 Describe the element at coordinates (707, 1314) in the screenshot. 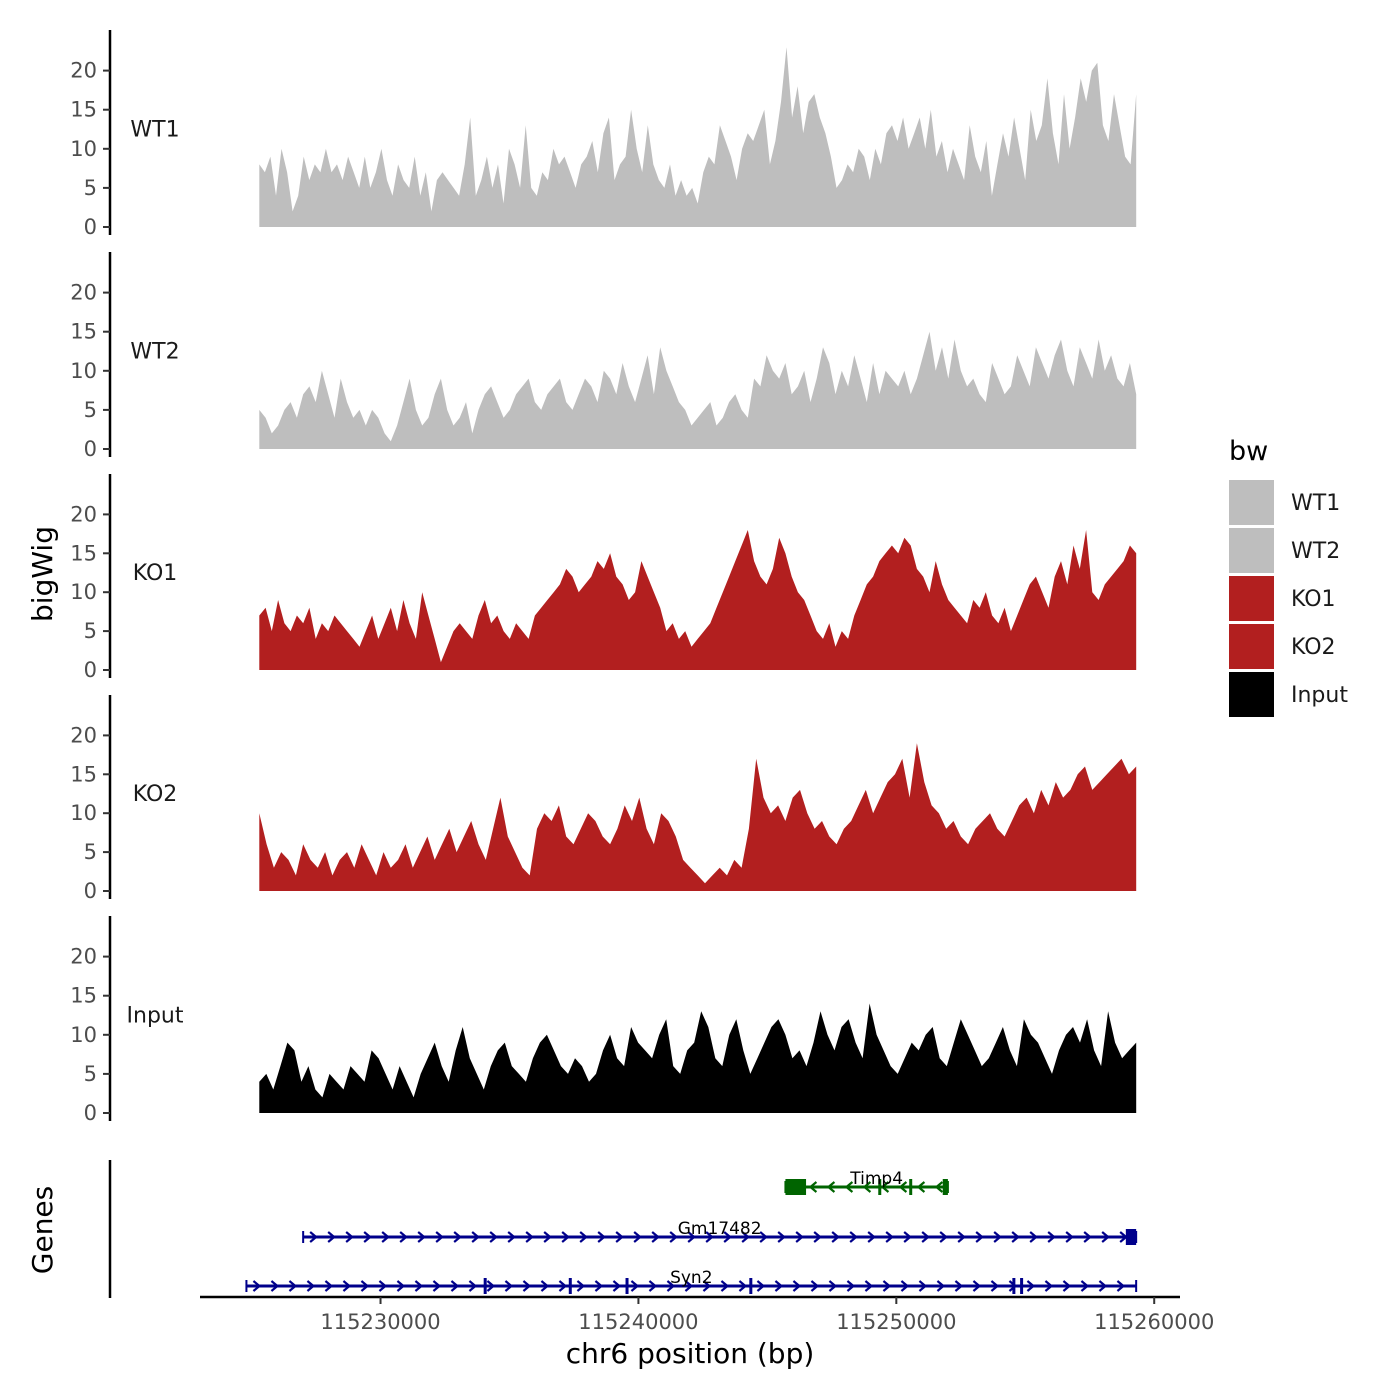

I see `x-axis: 115230000 115240000 115250000 115260000` at that location.